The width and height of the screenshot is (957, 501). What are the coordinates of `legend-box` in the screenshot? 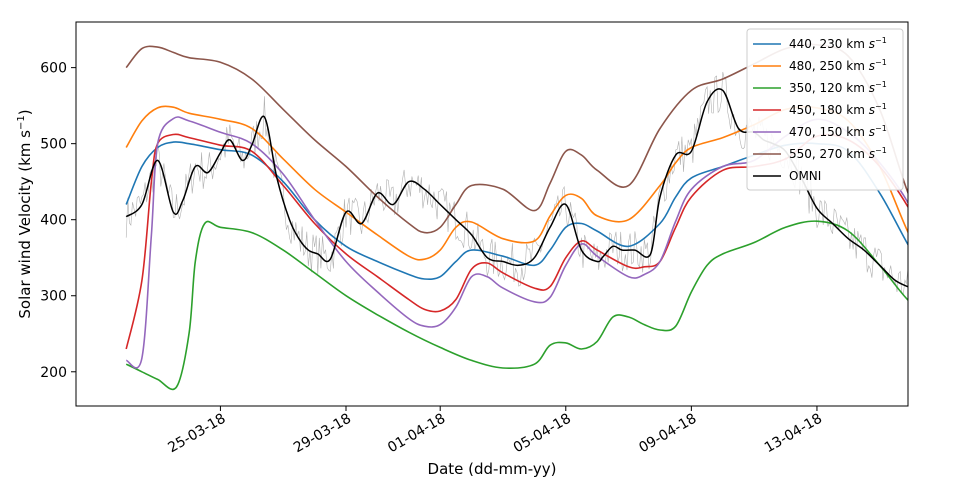 It's located at (825, 109).